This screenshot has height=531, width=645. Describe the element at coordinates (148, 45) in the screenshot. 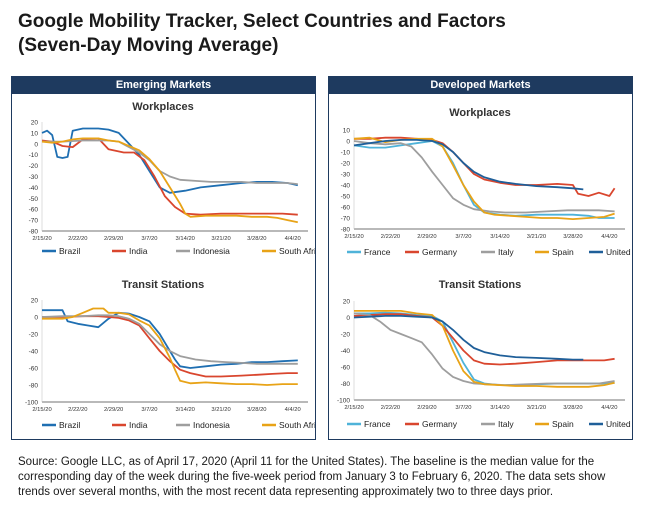

I see `title-line-2: (Seven-Day Moving Average)` at that location.